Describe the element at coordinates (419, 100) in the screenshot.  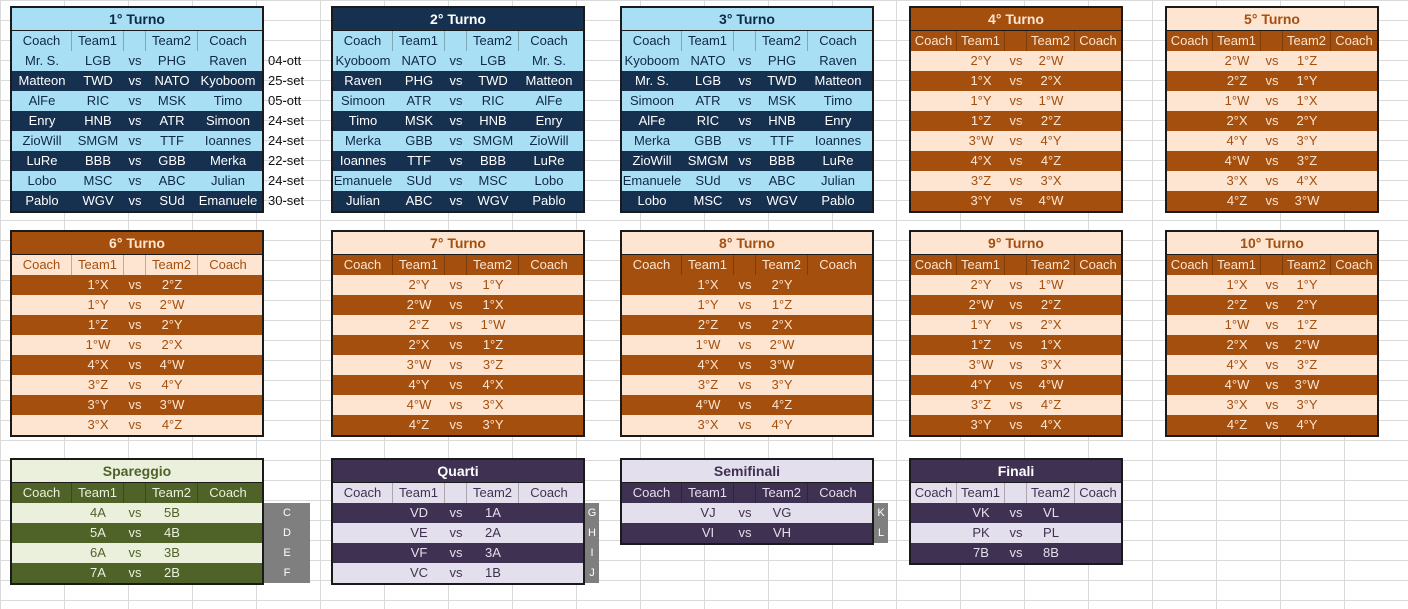
I see `team-1-cell: ATR` at that location.